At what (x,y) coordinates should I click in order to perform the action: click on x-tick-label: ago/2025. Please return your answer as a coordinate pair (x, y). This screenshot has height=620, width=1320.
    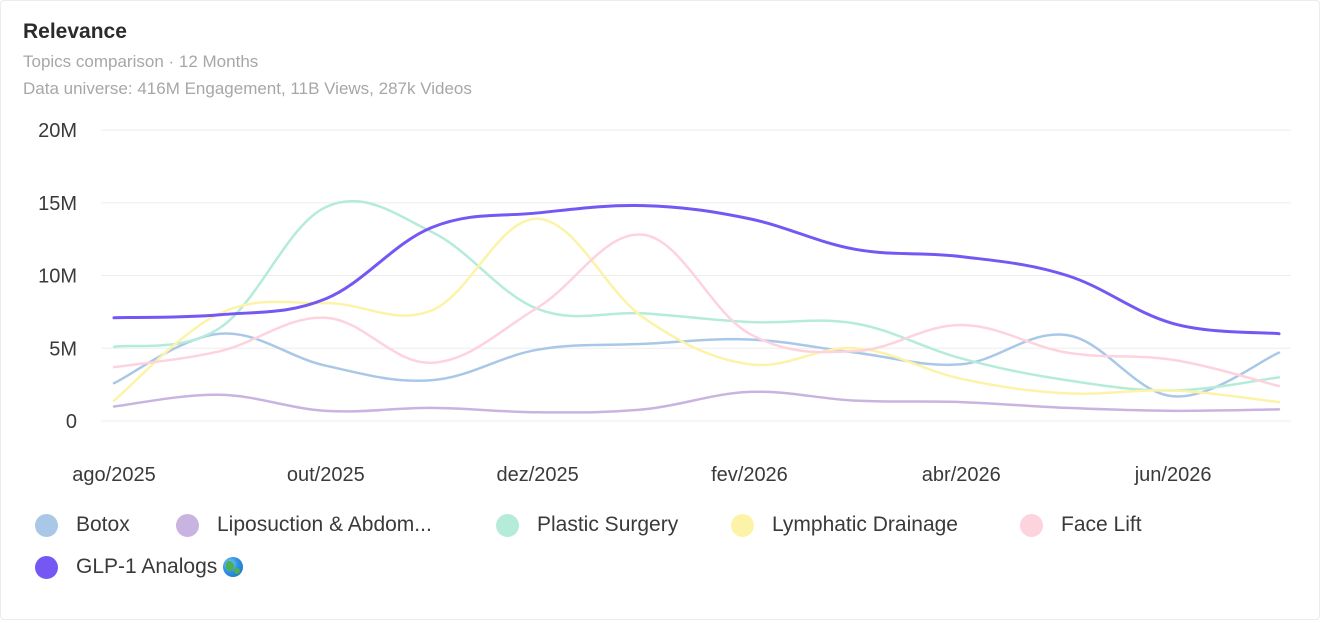
    Looking at the image, I should click on (113, 475).